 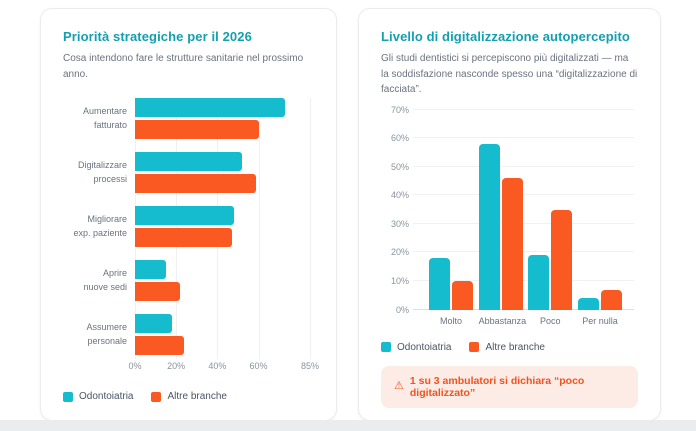 I want to click on bar-group-1: Digitalizzare processi, so click(x=188, y=172).